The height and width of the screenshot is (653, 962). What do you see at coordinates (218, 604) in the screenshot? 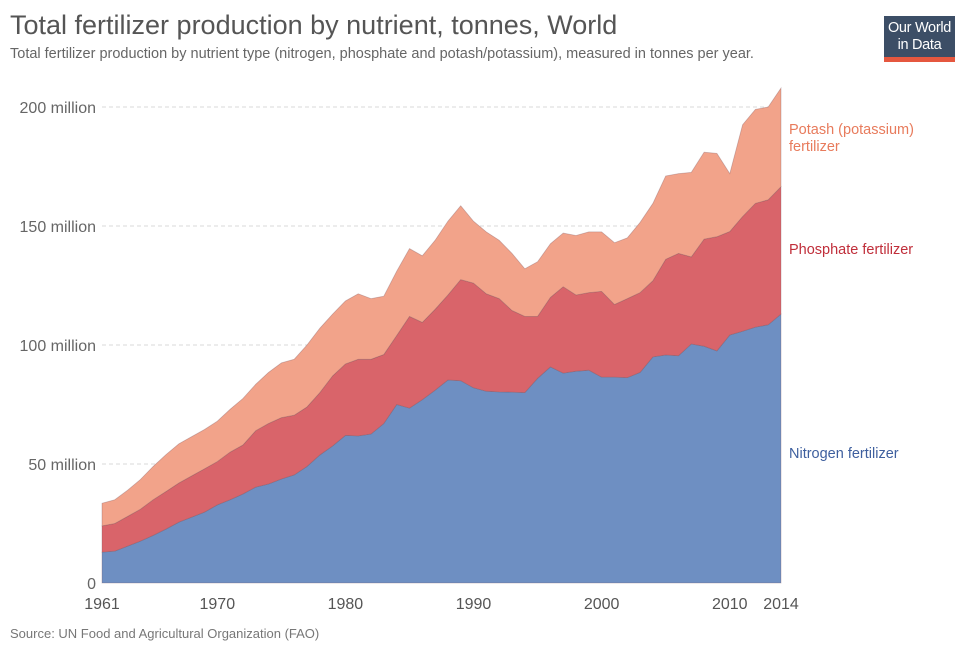
I see `x-tick-label: 1970` at bounding box center [218, 604].